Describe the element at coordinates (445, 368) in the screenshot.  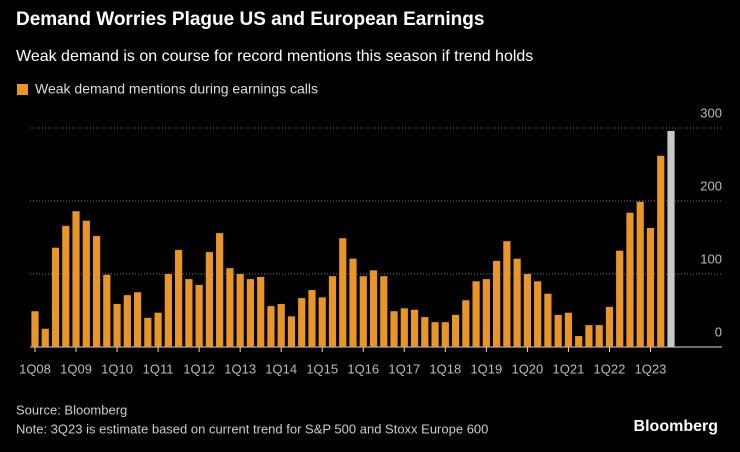
I see `x-tick-label: 1Q18` at that location.